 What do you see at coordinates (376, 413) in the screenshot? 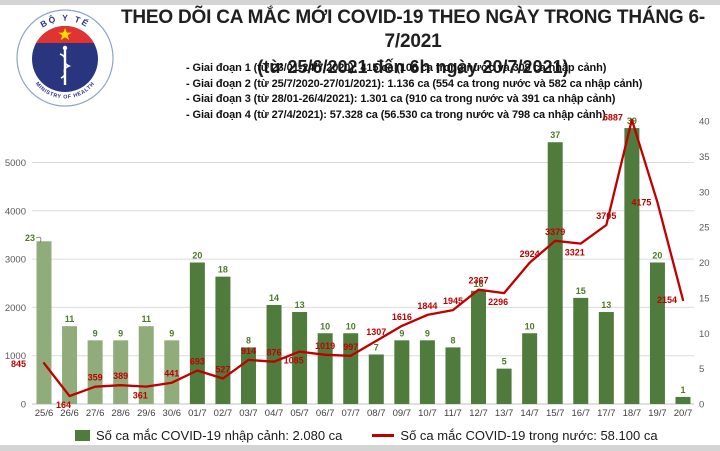
I see `x-axis-label: 08/7` at bounding box center [376, 413].